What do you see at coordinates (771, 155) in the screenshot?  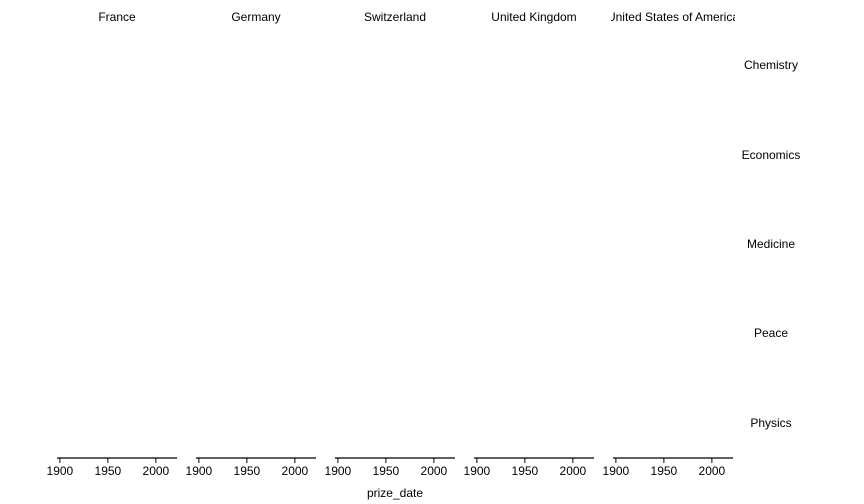 I see `facet-row-label: Economics` at bounding box center [771, 155].